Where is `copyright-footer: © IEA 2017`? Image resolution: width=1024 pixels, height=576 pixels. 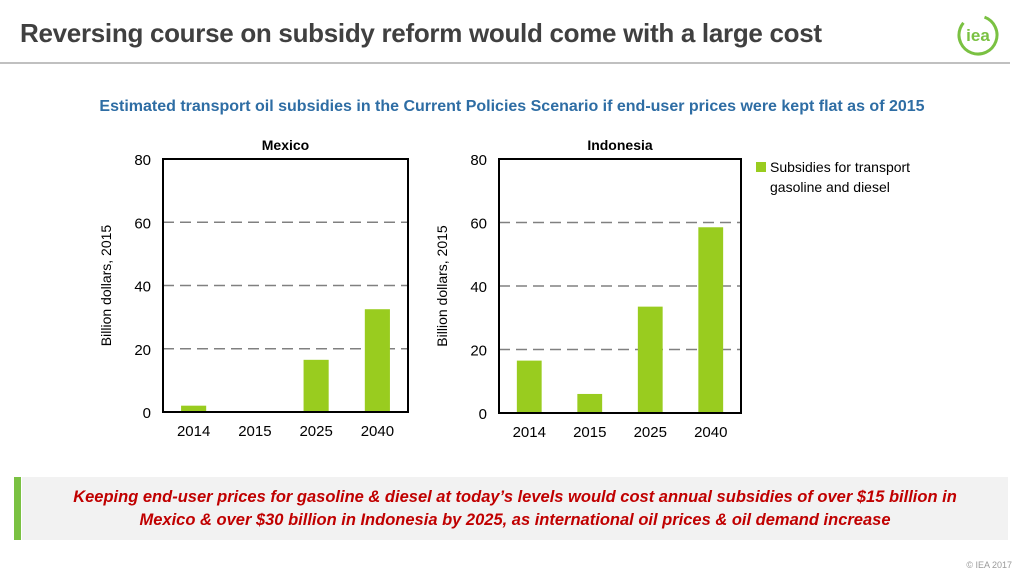
copyright-footer: © IEA 2017 is located at coordinates (989, 565).